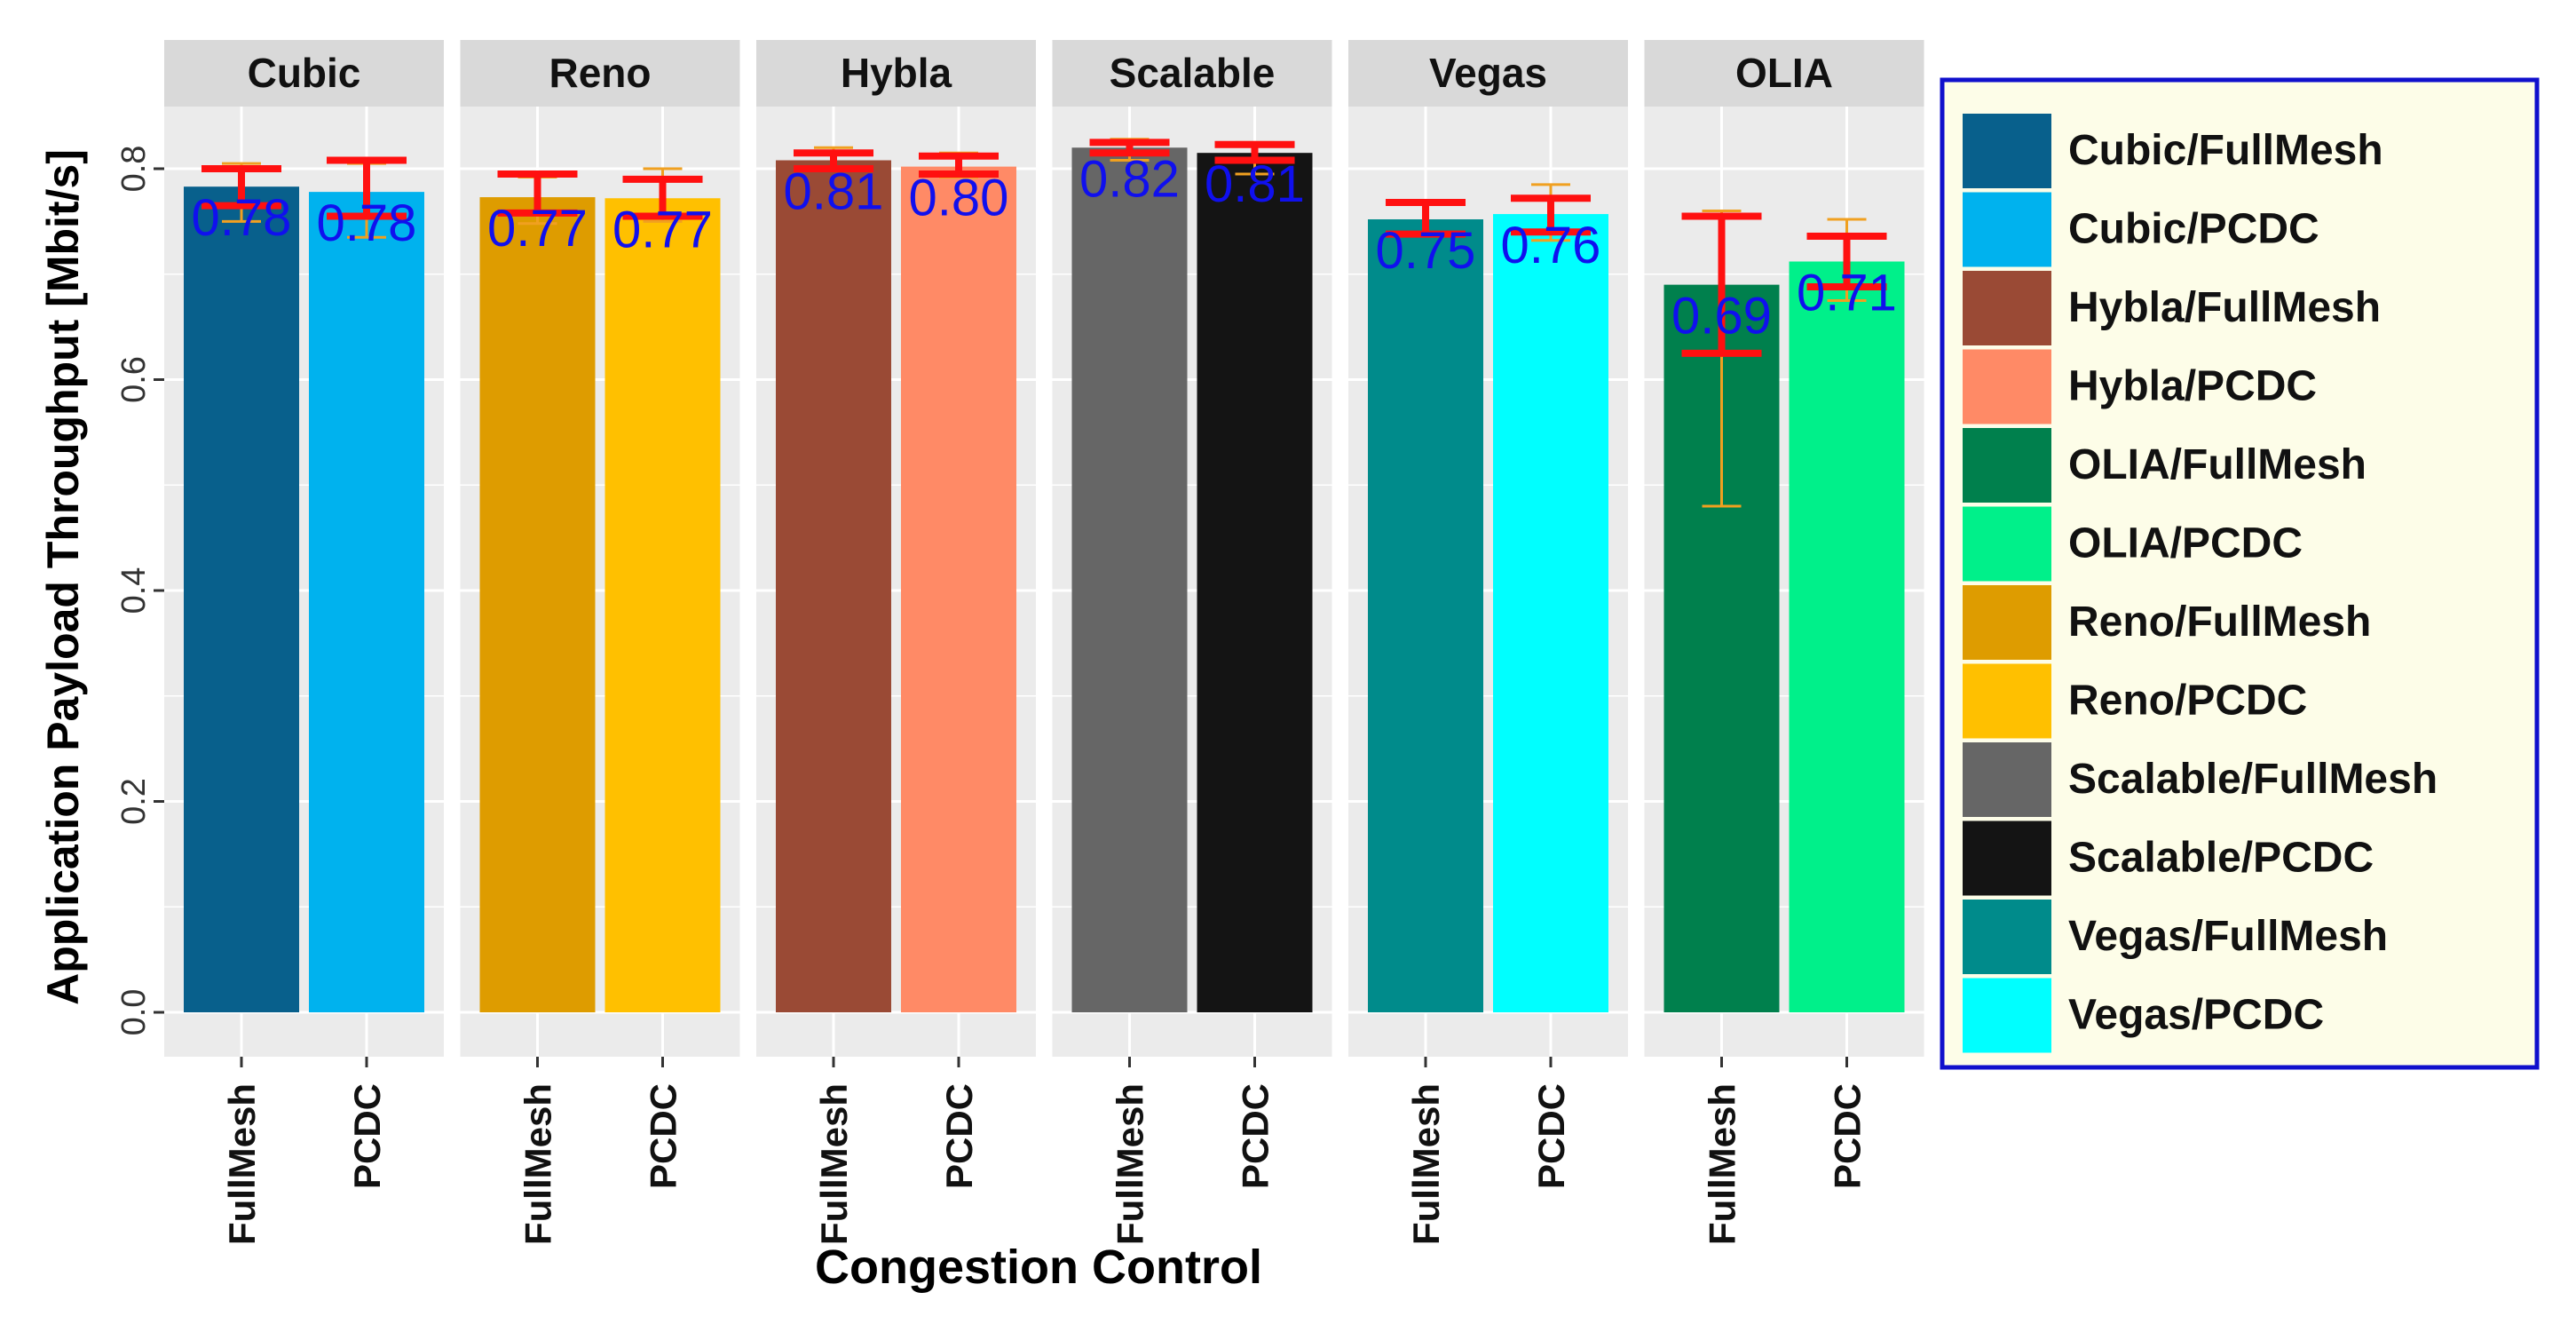 The height and width of the screenshot is (1324, 2576). Describe the element at coordinates (134, 801) in the screenshot. I see `y-tick-label: 0.2` at that location.